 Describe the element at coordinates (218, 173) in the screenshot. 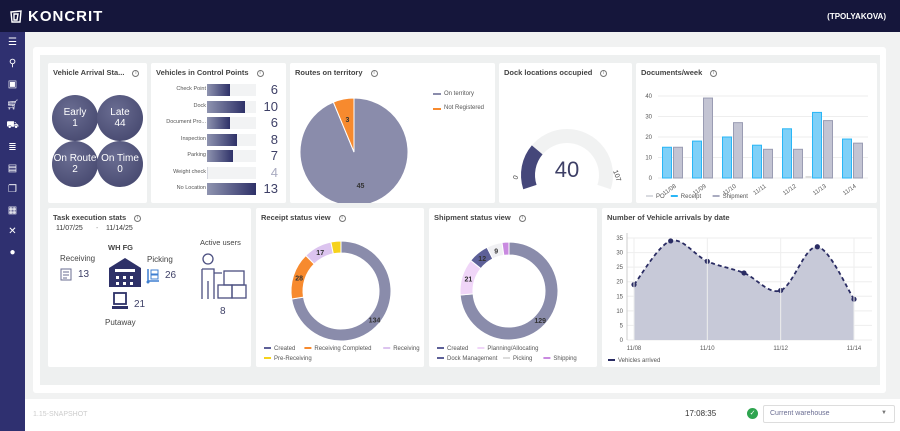

I see `control-point-row: Weight check 4` at that location.